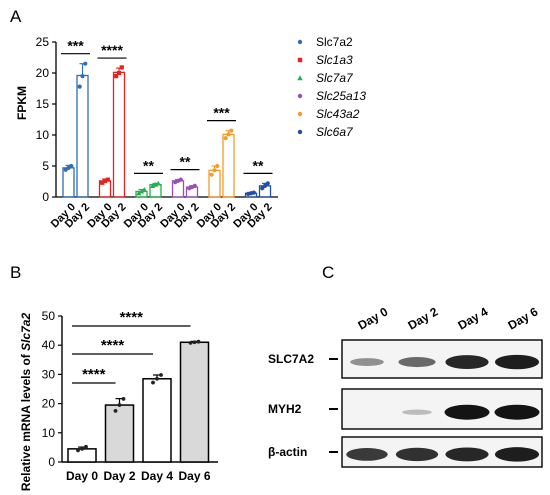 The width and height of the screenshot is (550, 495). Describe the element at coordinates (15, 272) in the screenshot. I see `panel-letter-b: B` at that location.